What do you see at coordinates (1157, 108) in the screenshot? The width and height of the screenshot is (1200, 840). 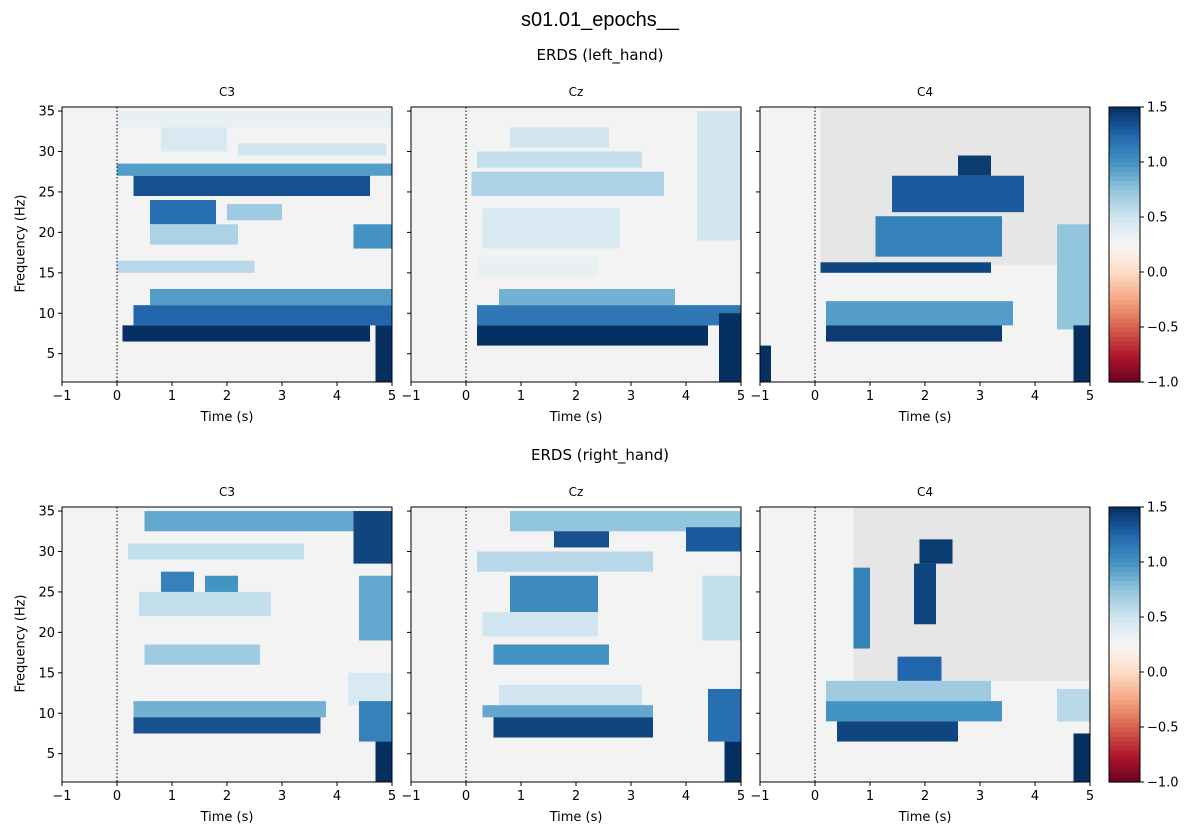 I see `colorbar-tick-label: 1.5` at bounding box center [1157, 108].